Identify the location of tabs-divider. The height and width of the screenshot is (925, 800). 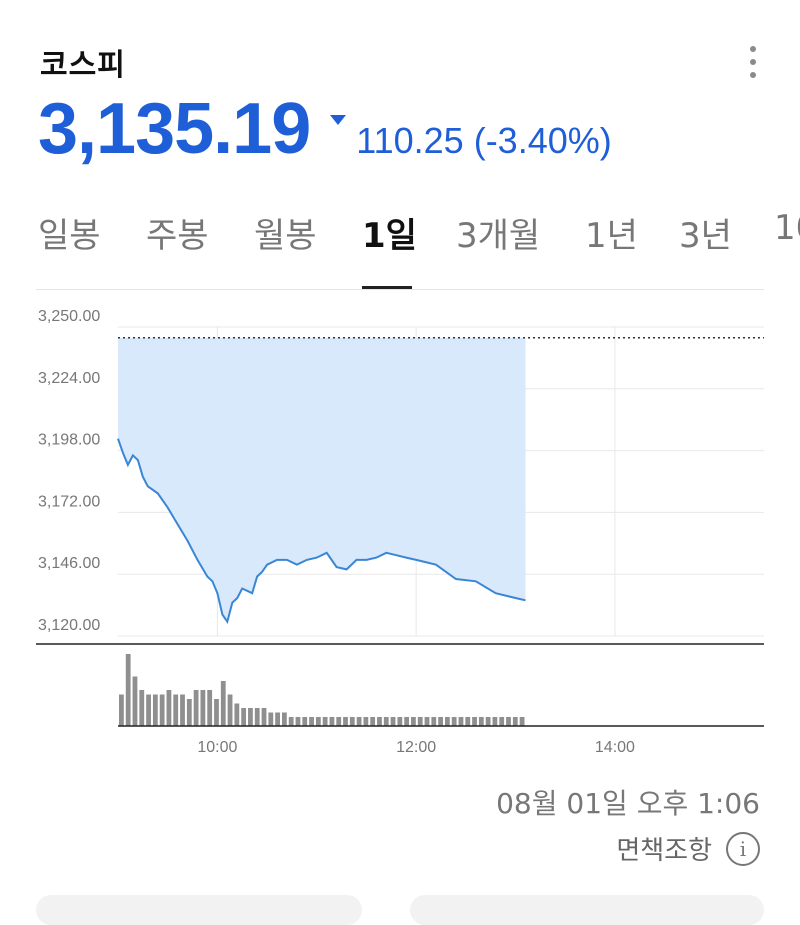
(400, 289).